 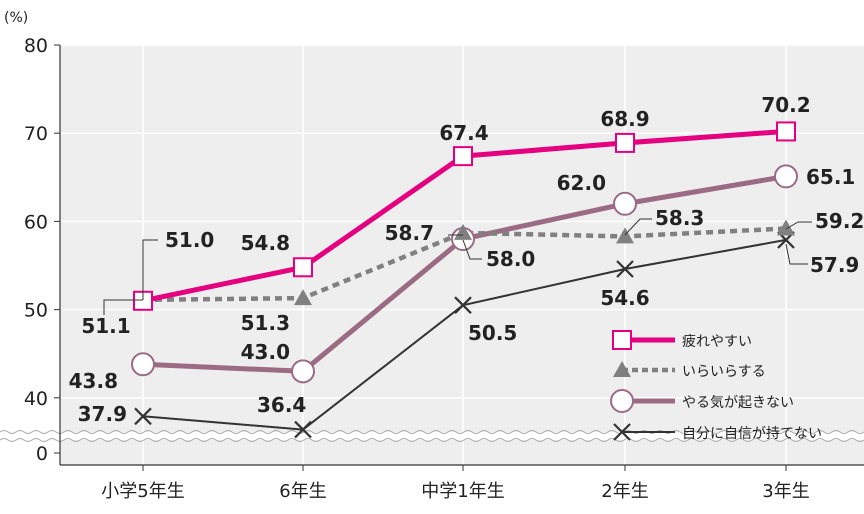 I want to click on axis-break-line-top, so click(x=432, y=432).